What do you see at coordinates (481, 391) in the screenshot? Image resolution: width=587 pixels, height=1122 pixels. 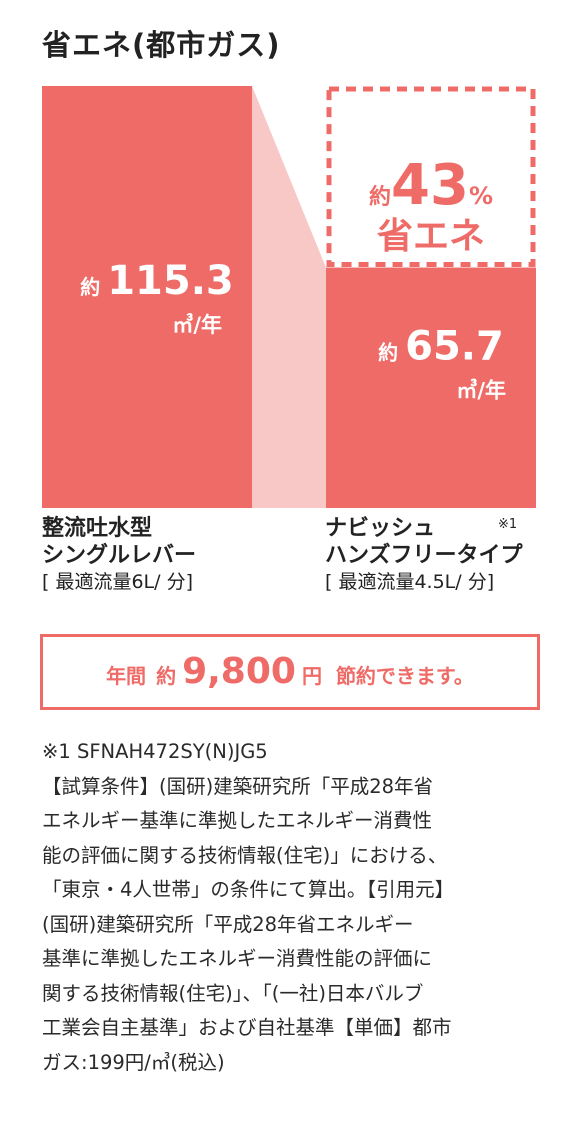 I see `unit-label-after: ㎥/年` at bounding box center [481, 391].